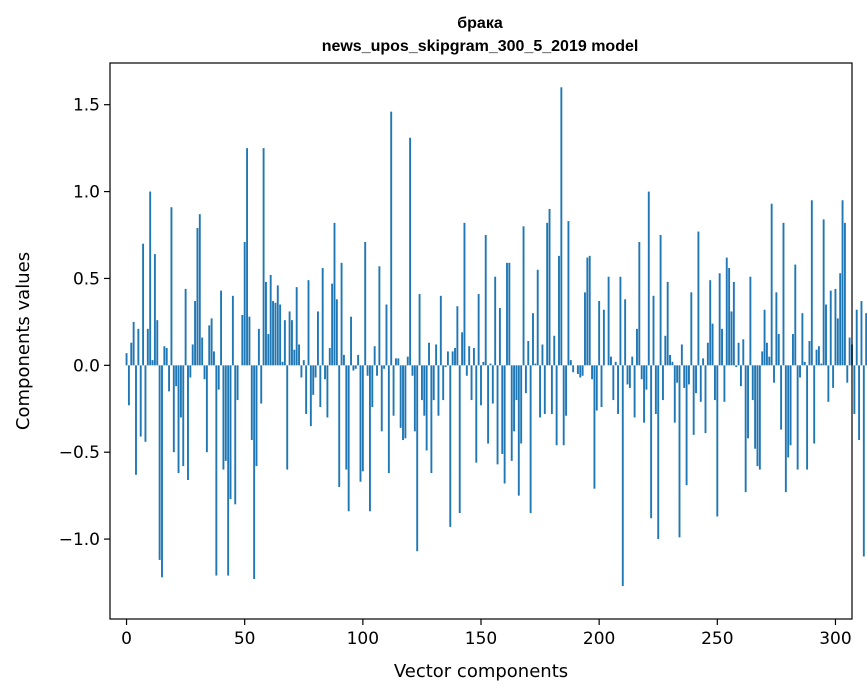 This screenshot has height=696, width=867. I want to click on x-tick-label: 50, so click(245, 639).